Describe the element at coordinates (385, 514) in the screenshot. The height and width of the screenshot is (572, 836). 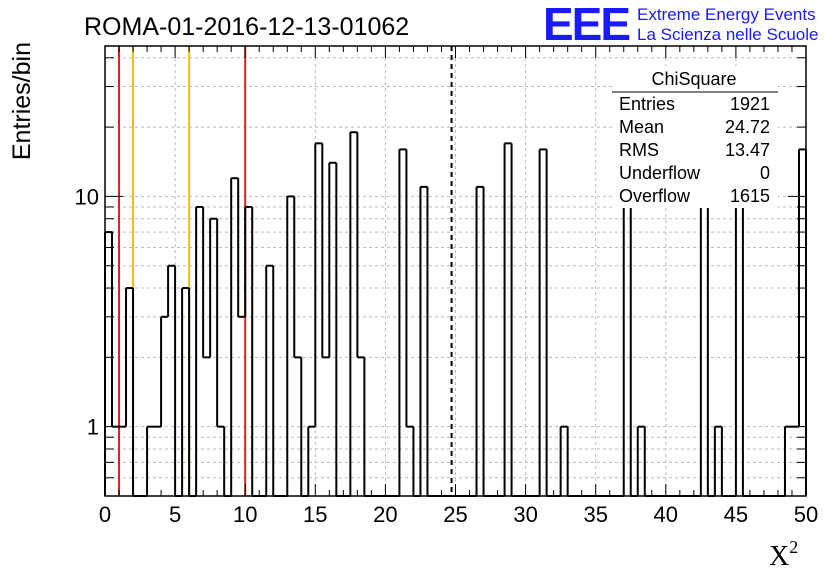
I see `x-tick-label: 20` at that location.